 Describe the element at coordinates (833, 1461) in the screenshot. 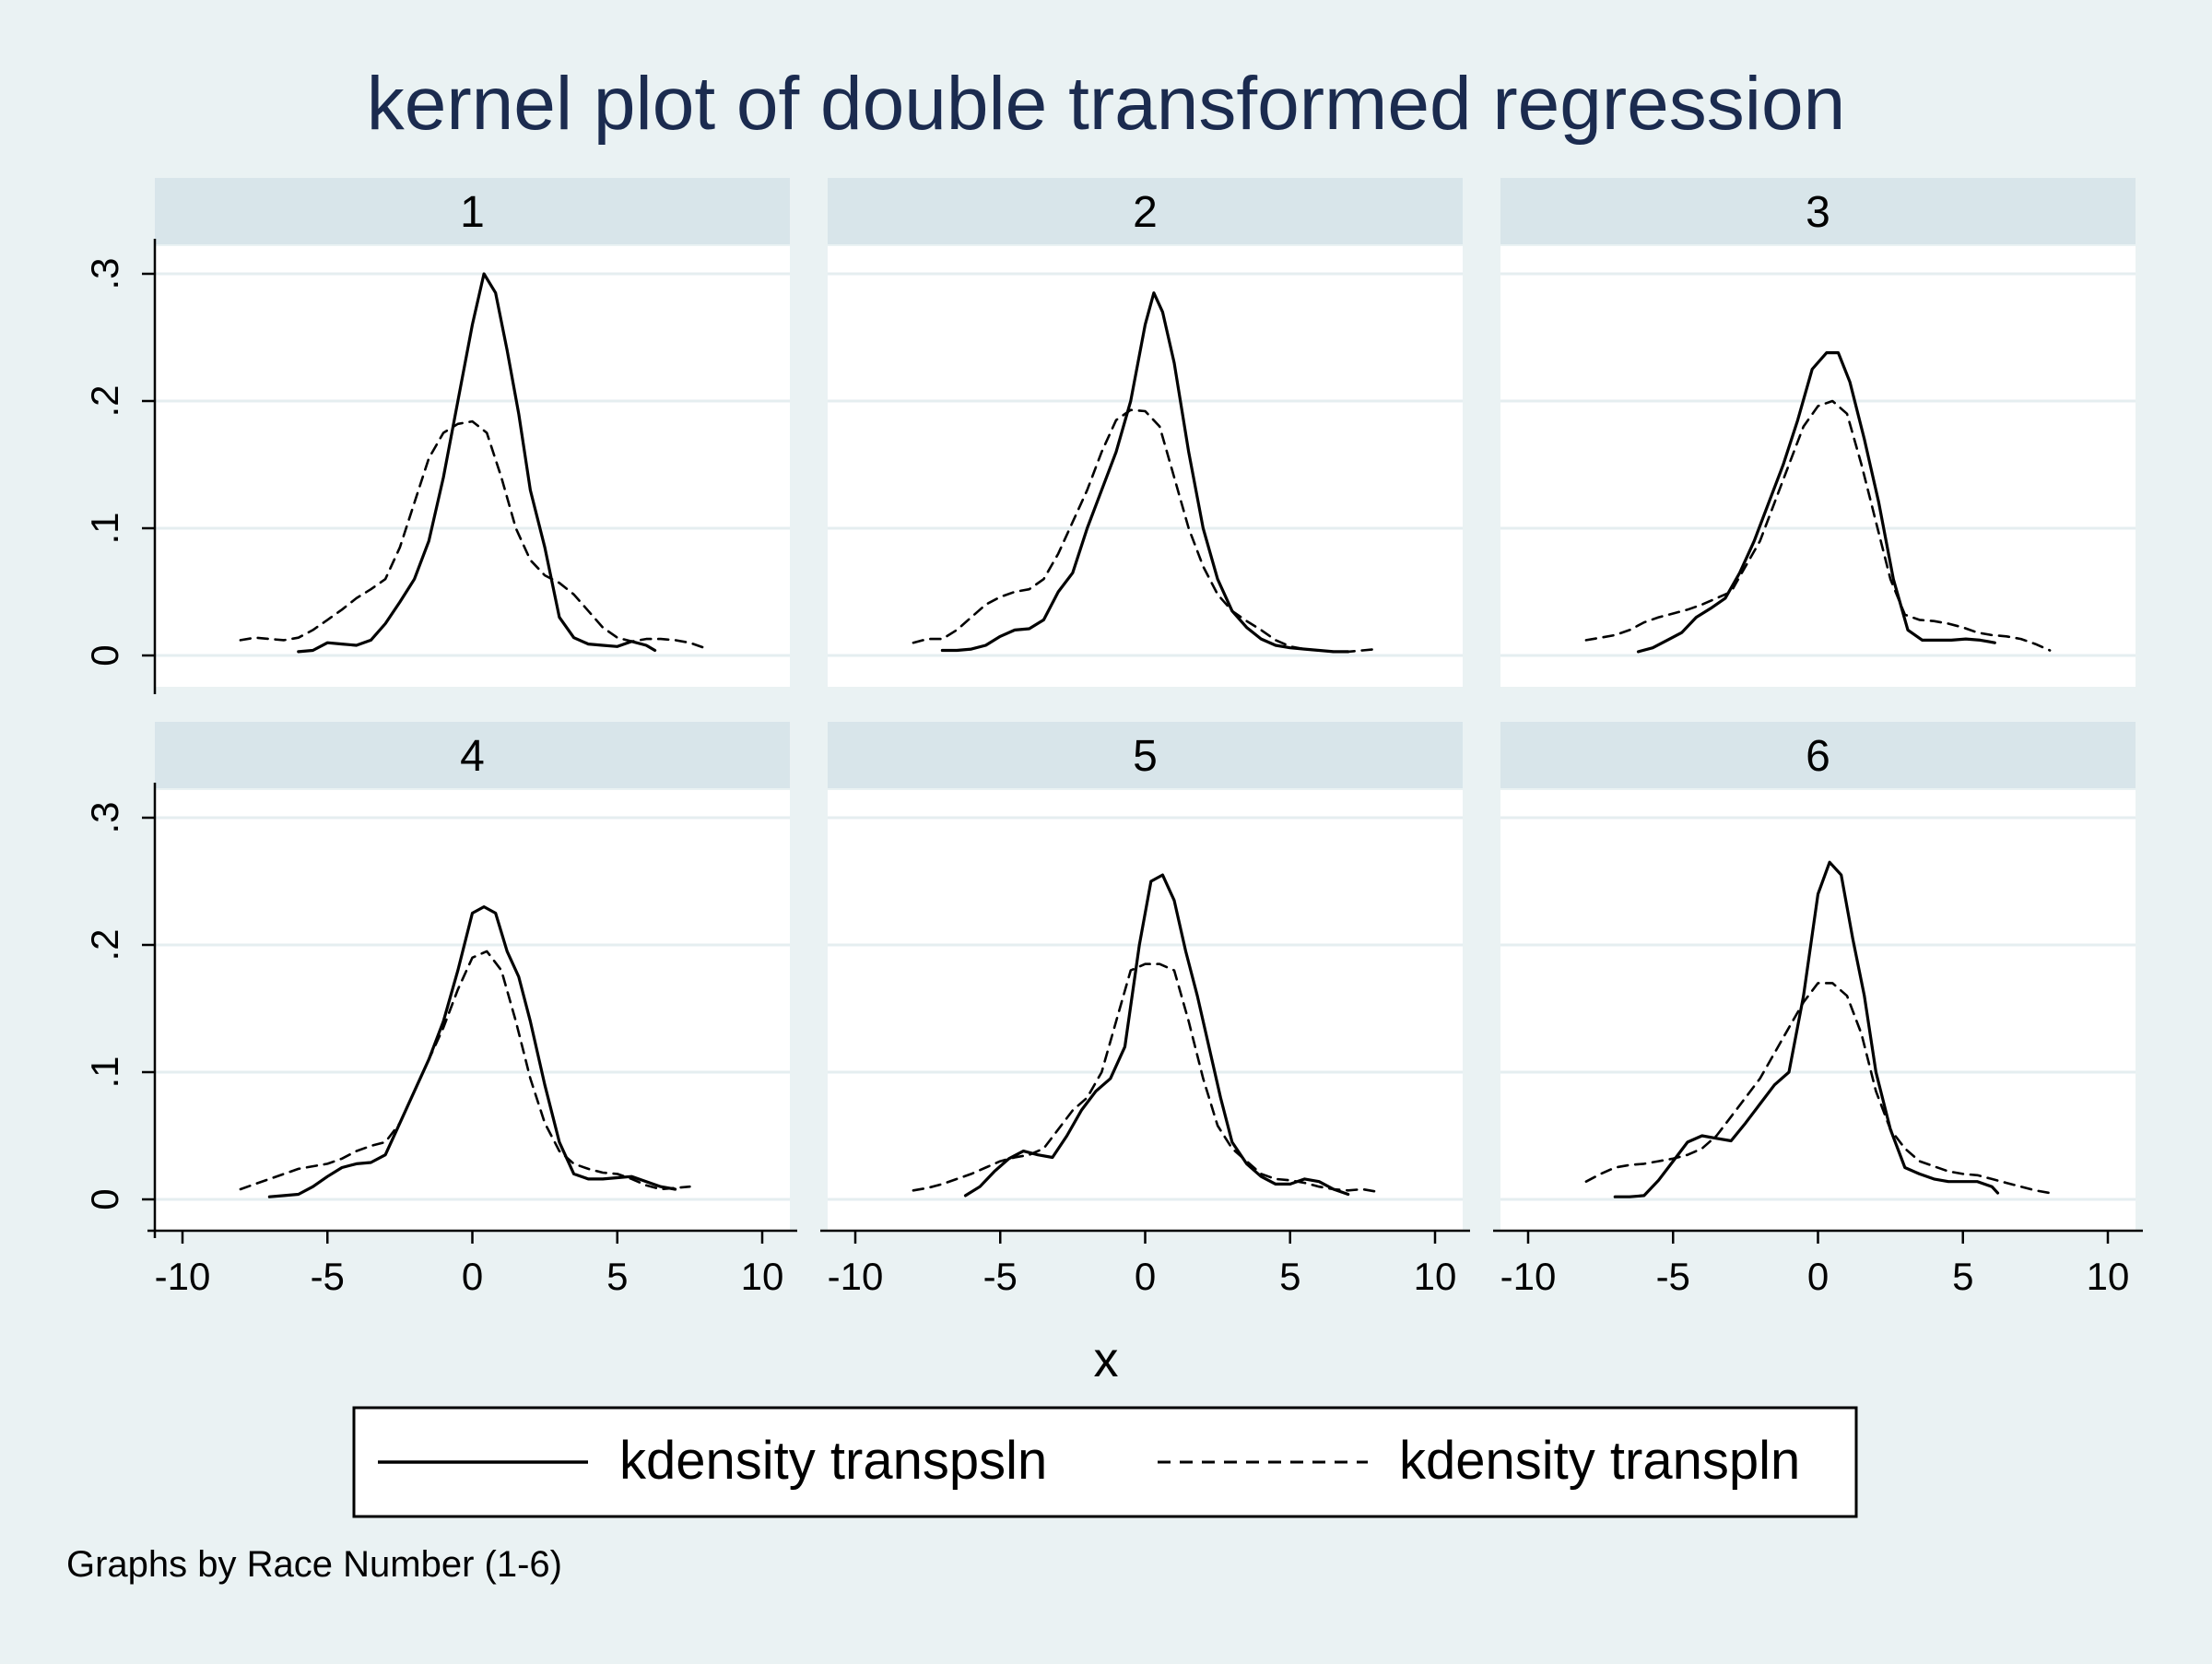

I see `legend-label-solid: kdensity transpsln` at that location.